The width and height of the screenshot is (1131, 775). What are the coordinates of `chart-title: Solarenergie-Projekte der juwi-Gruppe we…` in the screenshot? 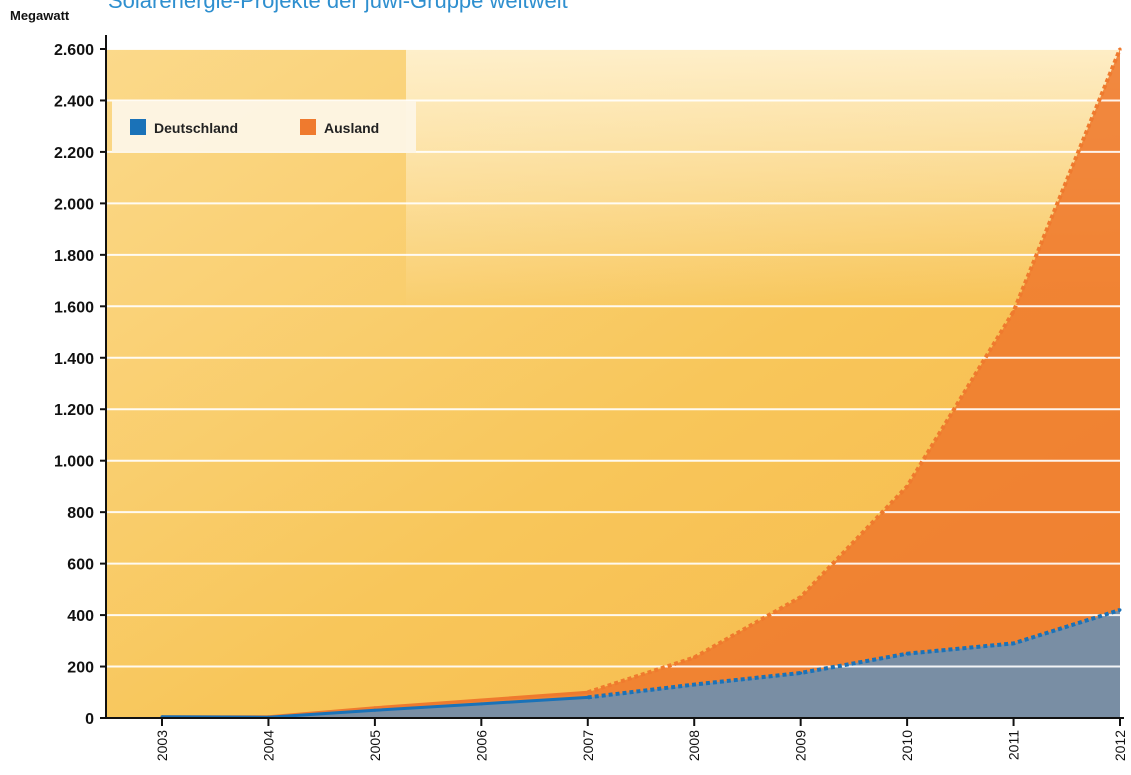 It's located at (338, 6).